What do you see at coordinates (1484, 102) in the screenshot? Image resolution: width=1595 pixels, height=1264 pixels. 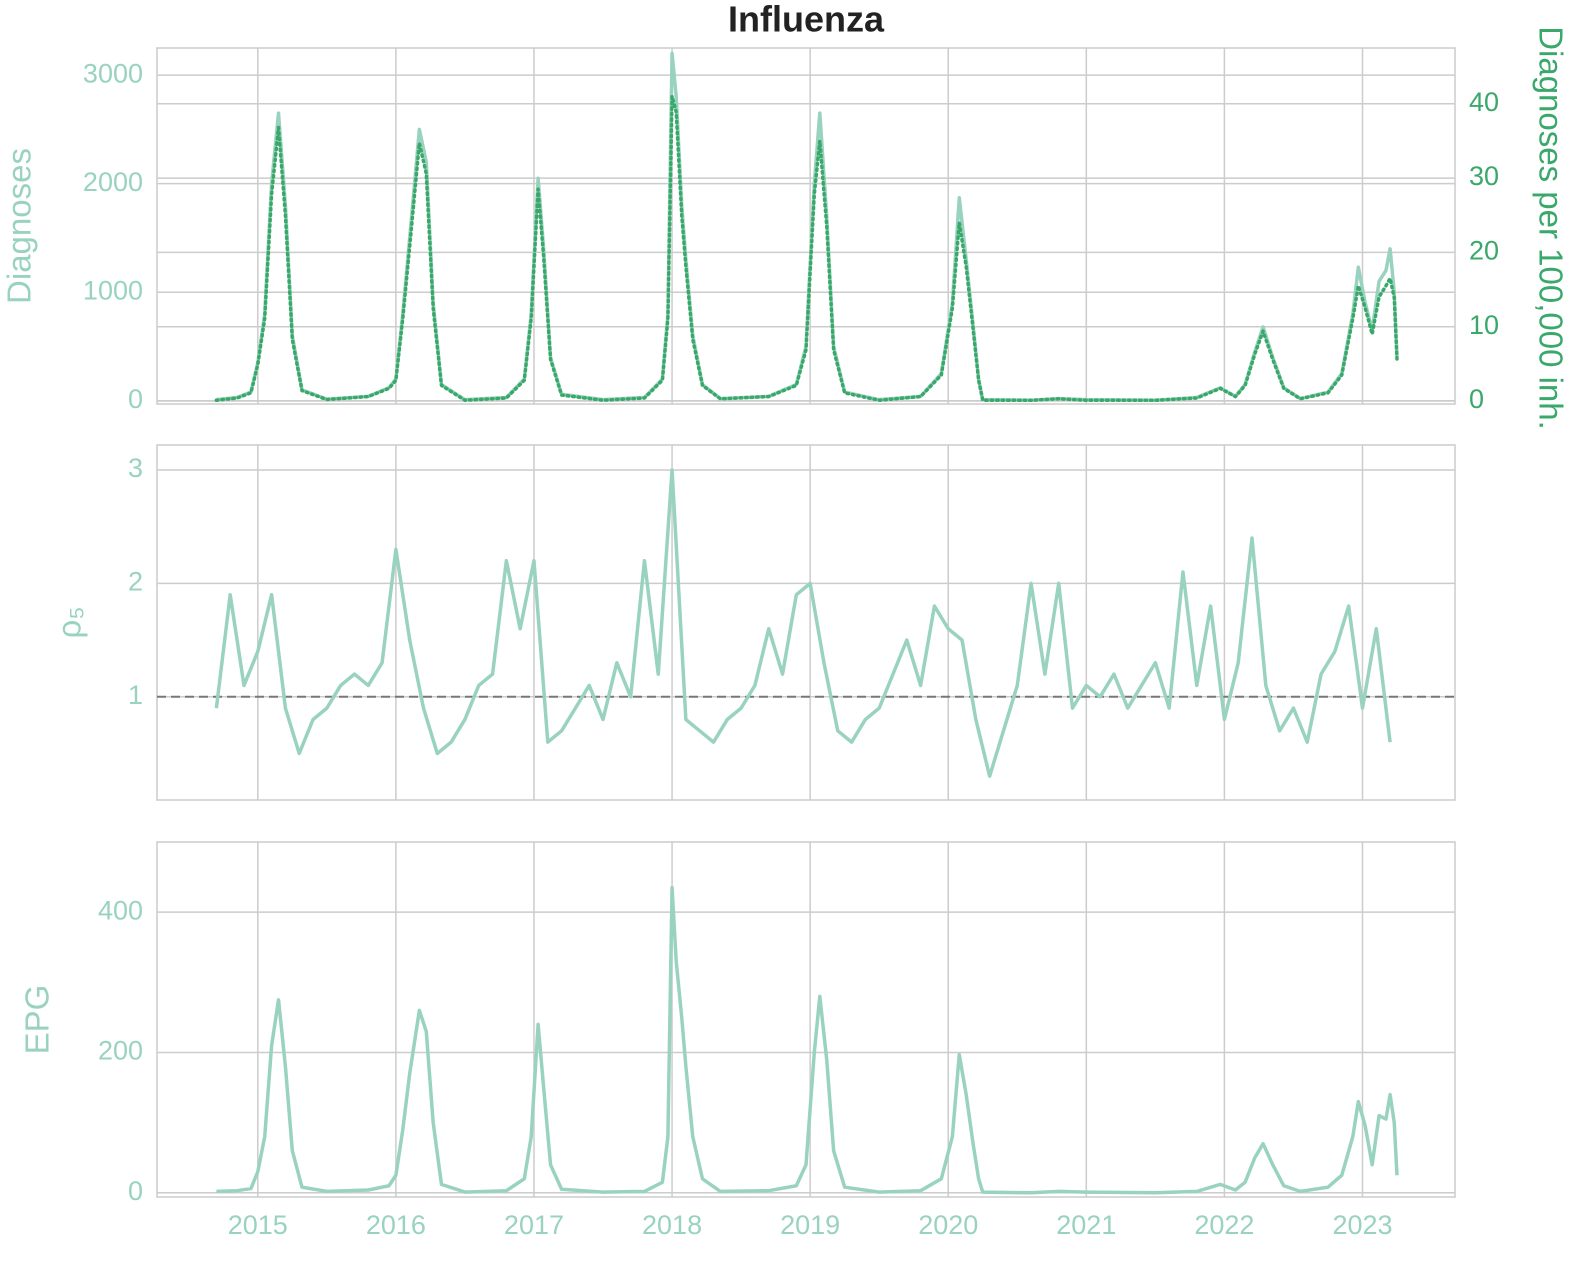 I see `y2-tick-label: 40` at bounding box center [1484, 102].